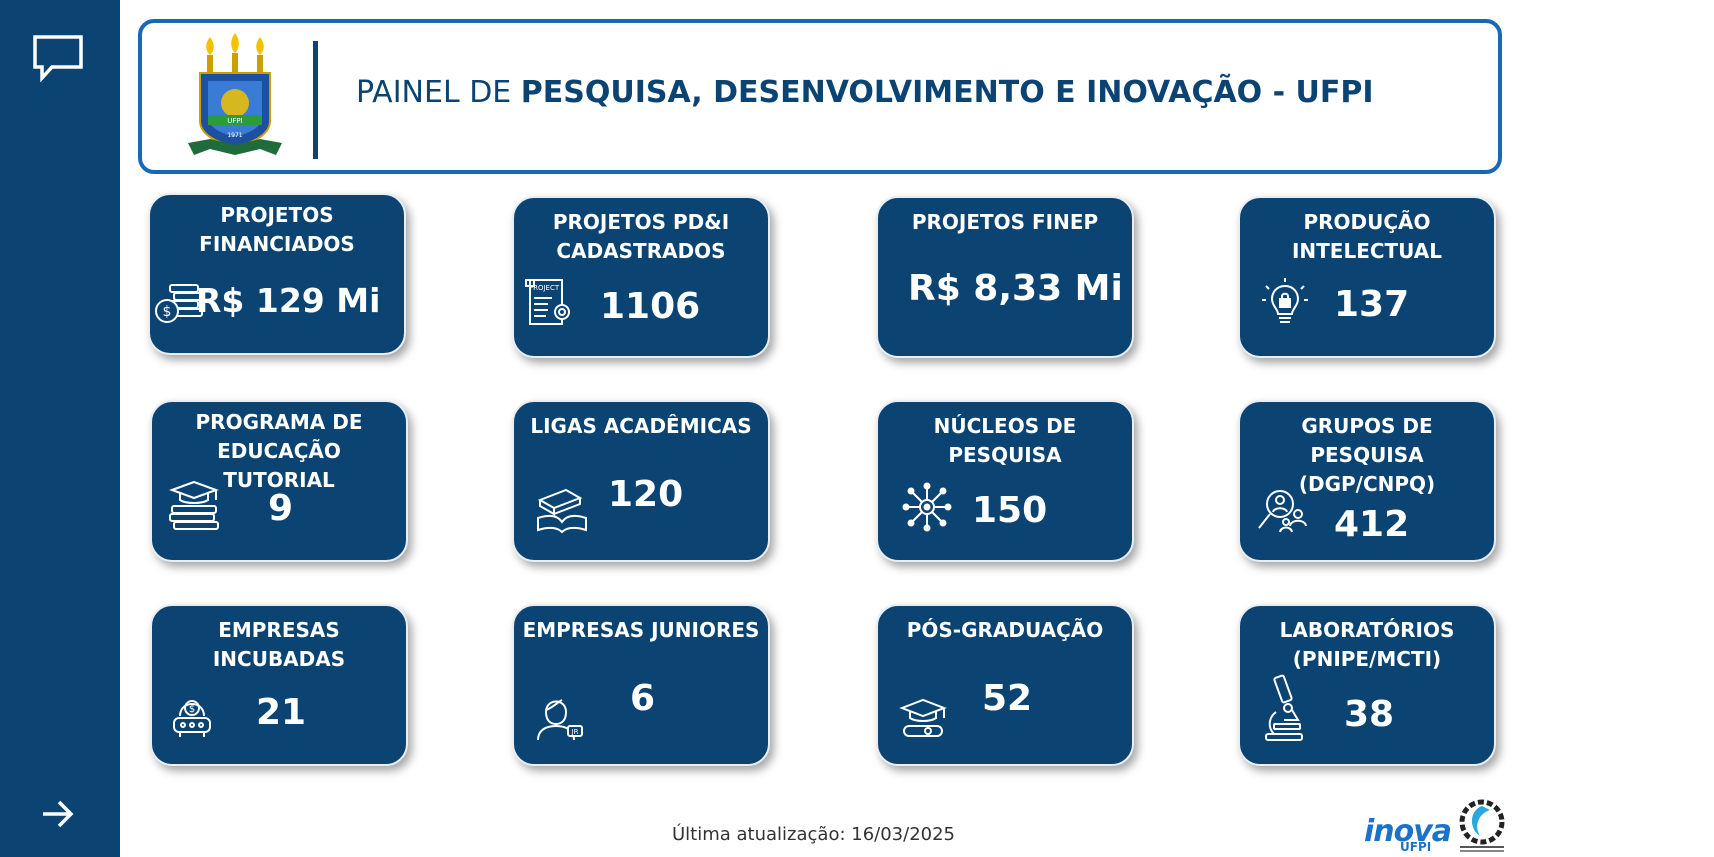 The width and height of the screenshot is (1714, 857). I want to click on card-value: 21, so click(281, 712).